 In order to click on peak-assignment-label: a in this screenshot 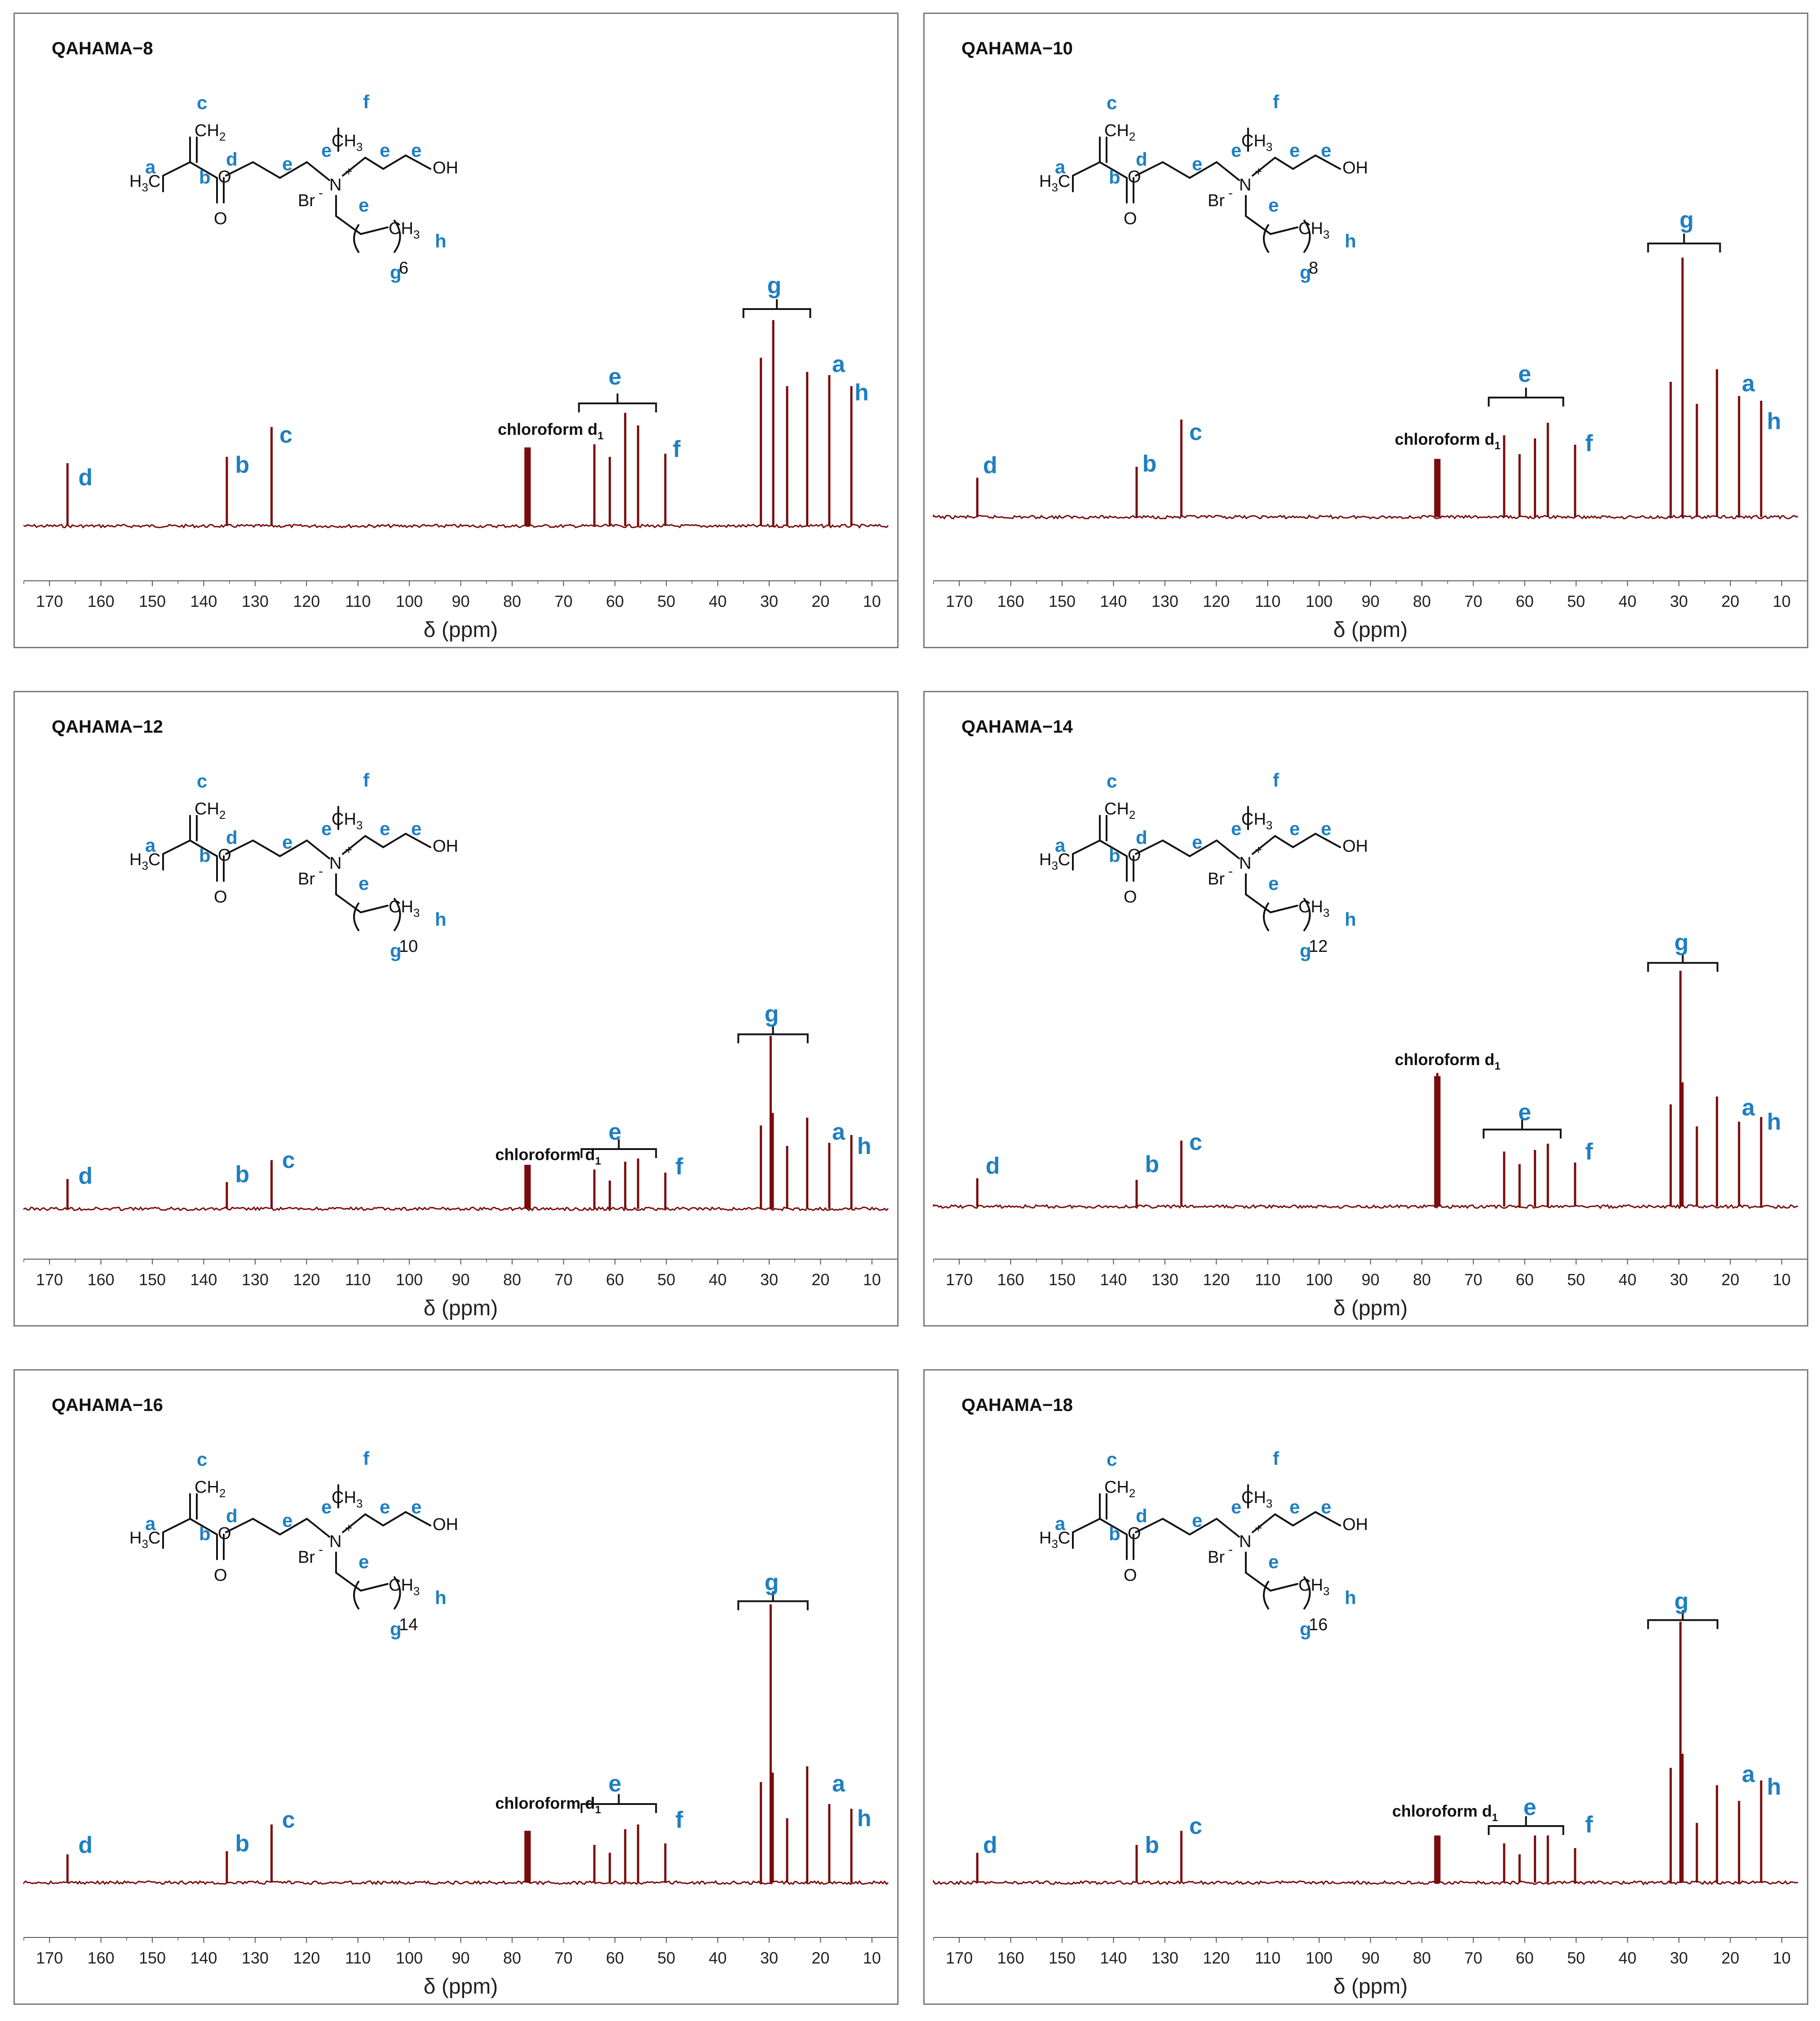, I will do `click(1748, 1108)`.